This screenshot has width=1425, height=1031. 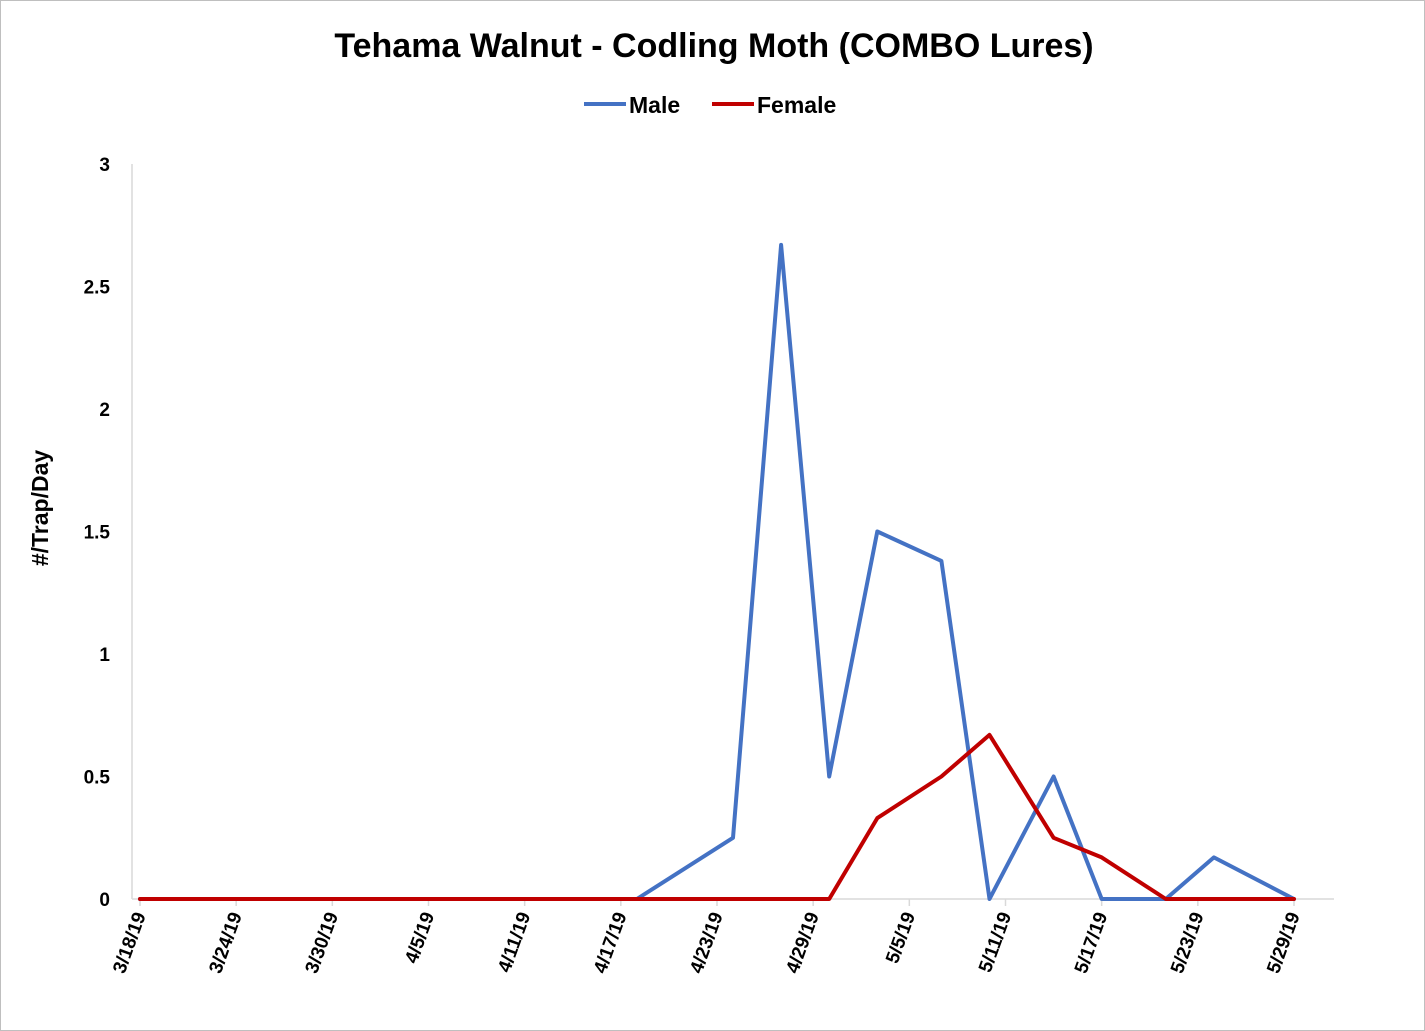 I want to click on x-tick-label: 5/29/19, so click(x=1283, y=943).